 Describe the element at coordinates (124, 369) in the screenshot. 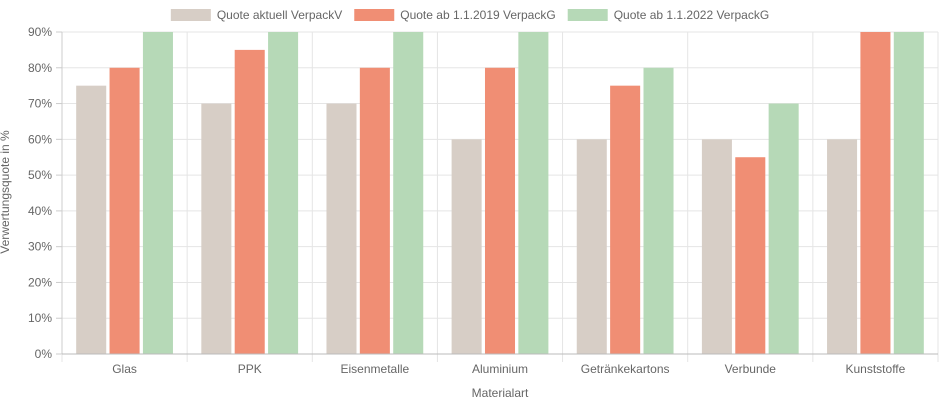

I see `x-tick-label: Glas` at that location.